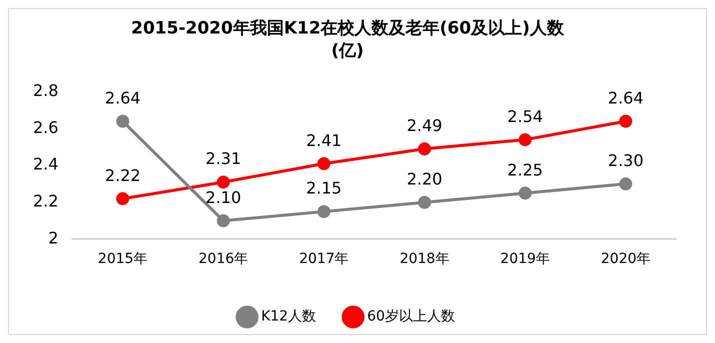 The height and width of the screenshot is (343, 715). What do you see at coordinates (288, 316) in the screenshot?
I see `legend-label: K12人数` at bounding box center [288, 316].